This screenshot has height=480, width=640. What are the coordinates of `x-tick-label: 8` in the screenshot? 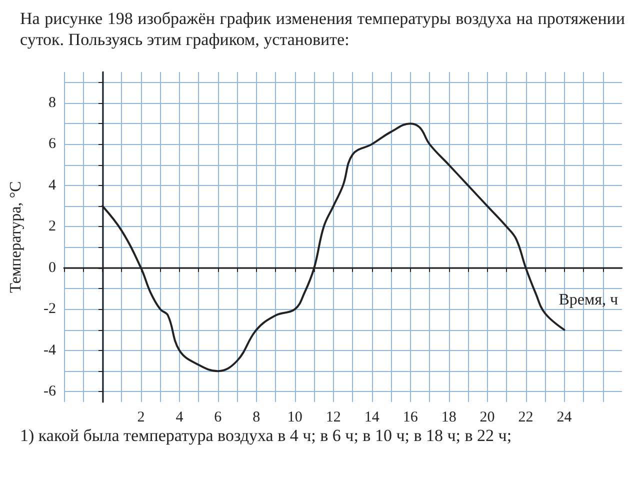 It's located at (256, 418).